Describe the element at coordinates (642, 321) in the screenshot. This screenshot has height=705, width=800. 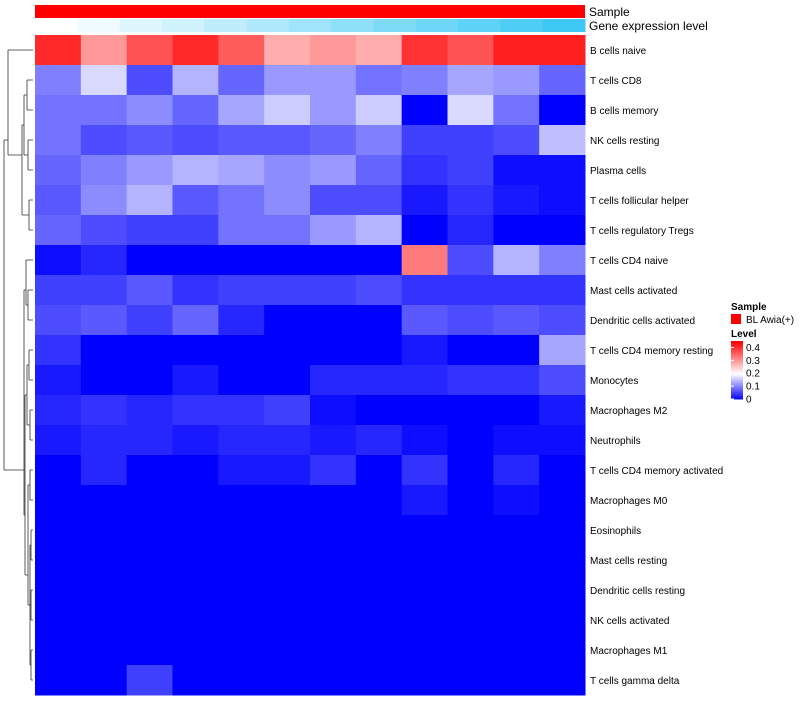
I see `row-label: Dendritic cells activated` at that location.